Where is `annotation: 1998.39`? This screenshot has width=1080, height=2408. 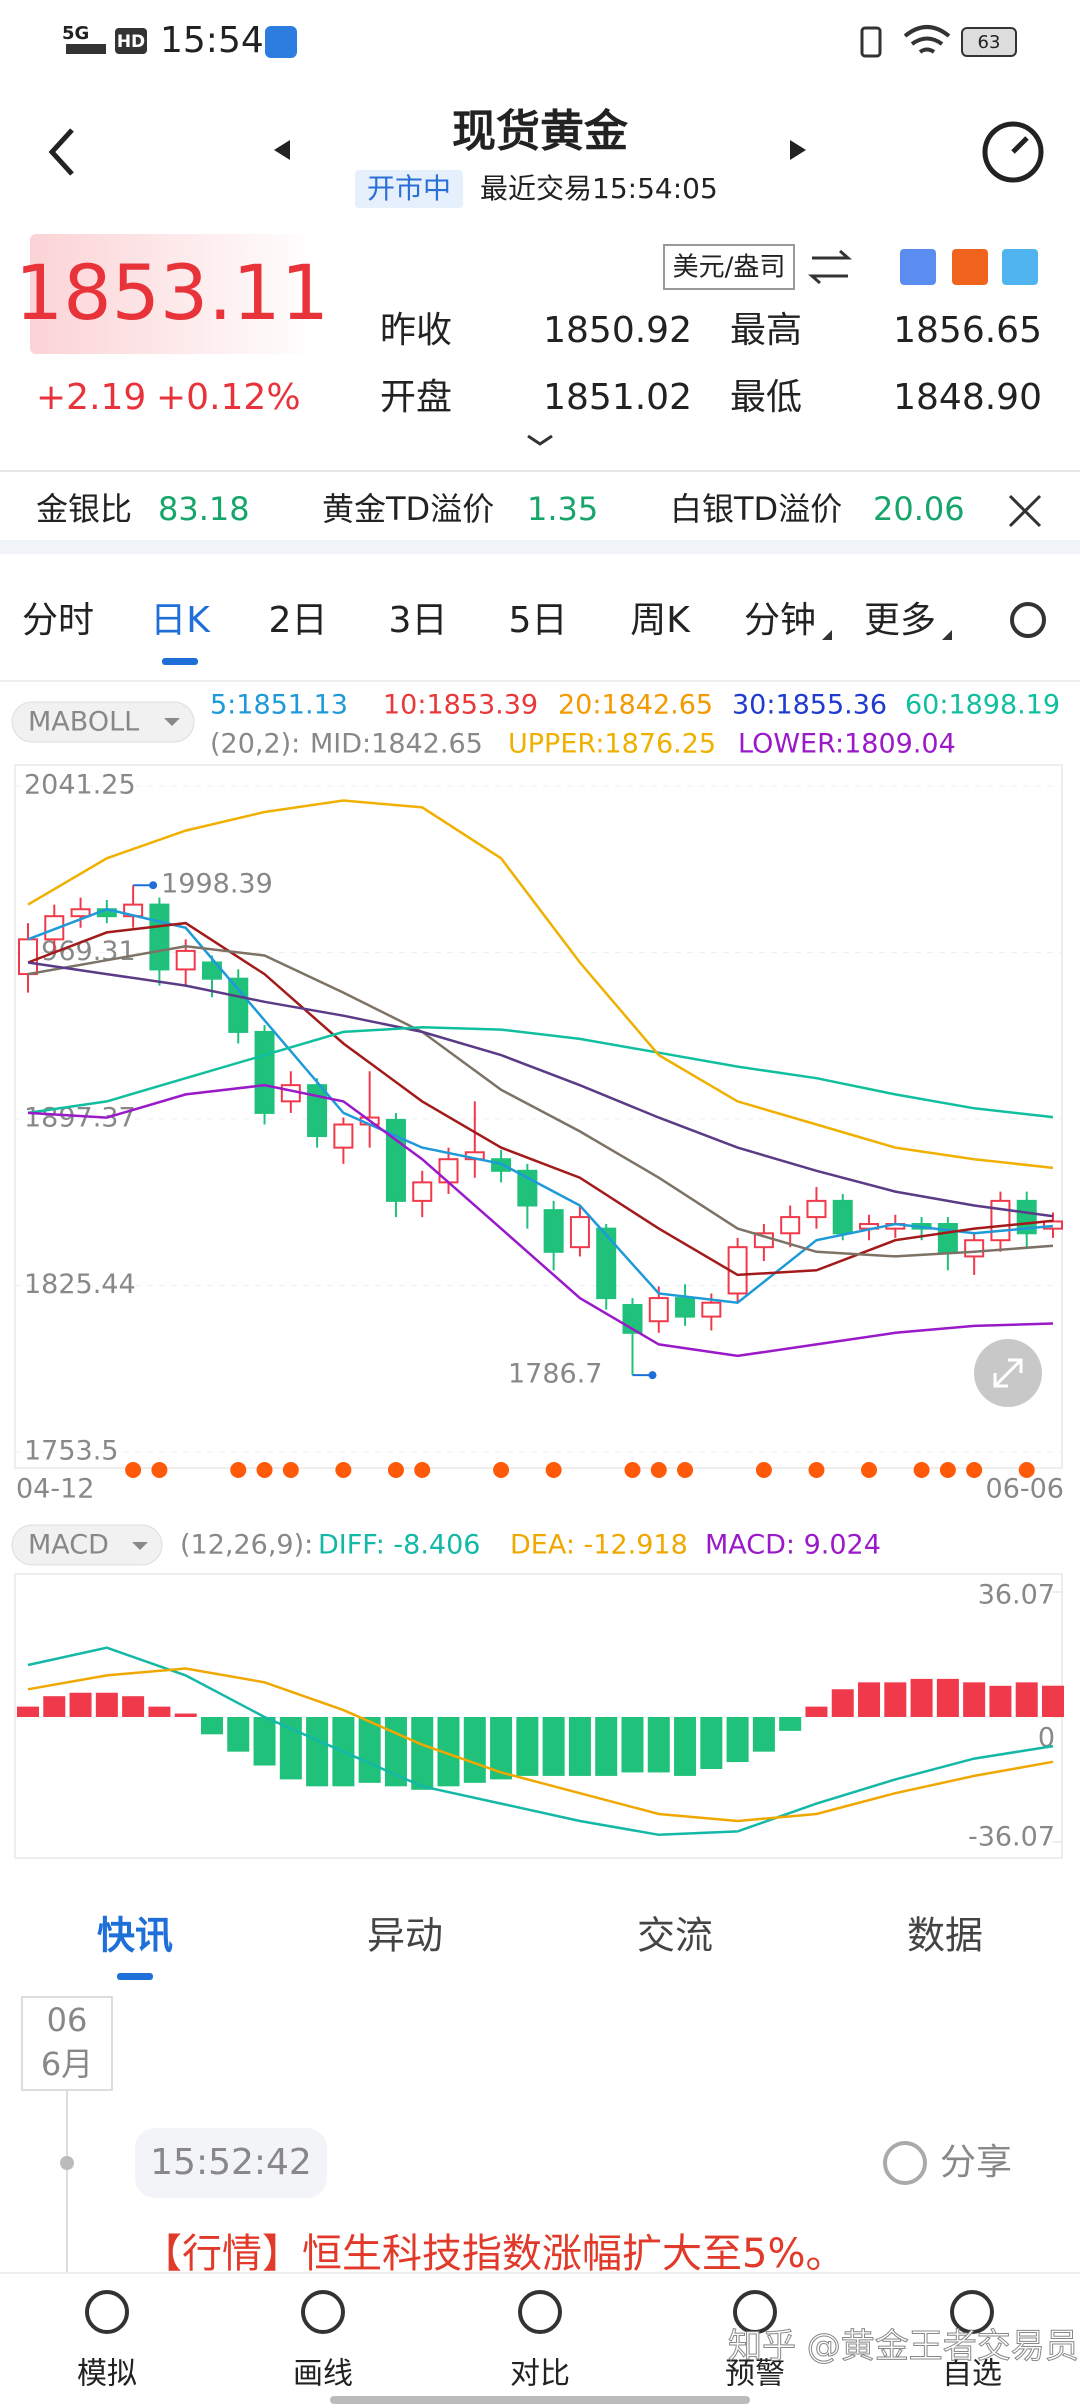
annotation: 1998.39 is located at coordinates (217, 884).